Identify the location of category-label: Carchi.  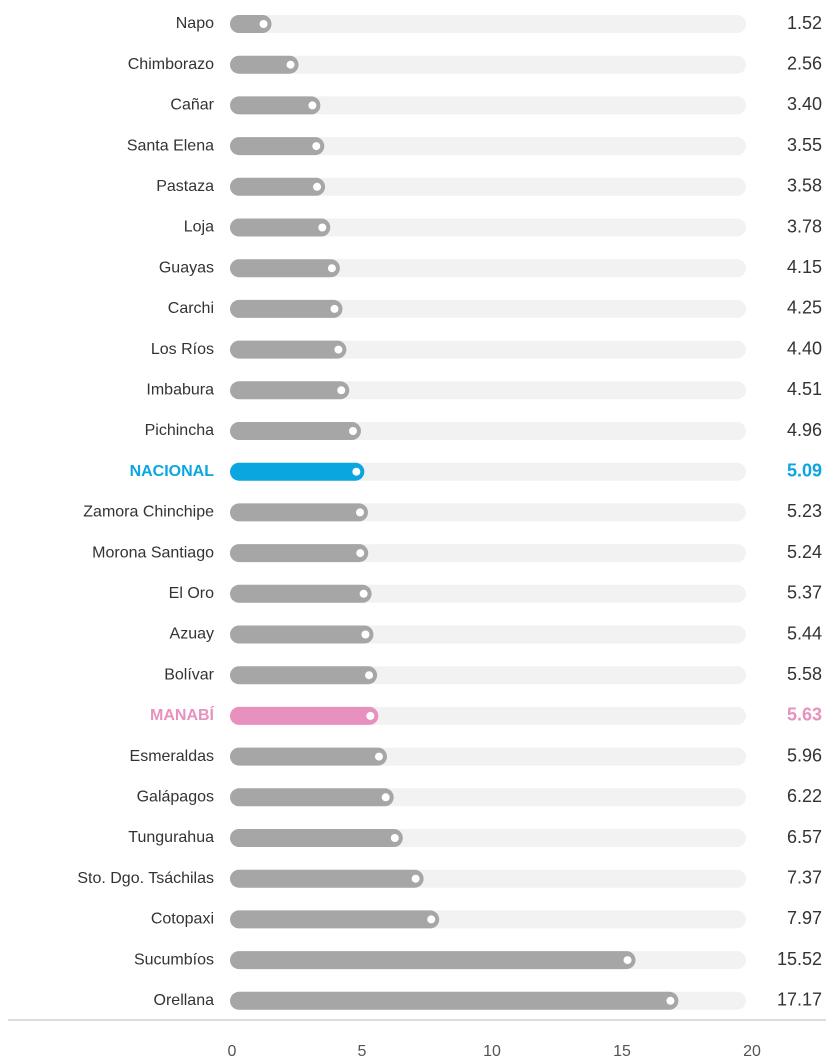
(191, 308).